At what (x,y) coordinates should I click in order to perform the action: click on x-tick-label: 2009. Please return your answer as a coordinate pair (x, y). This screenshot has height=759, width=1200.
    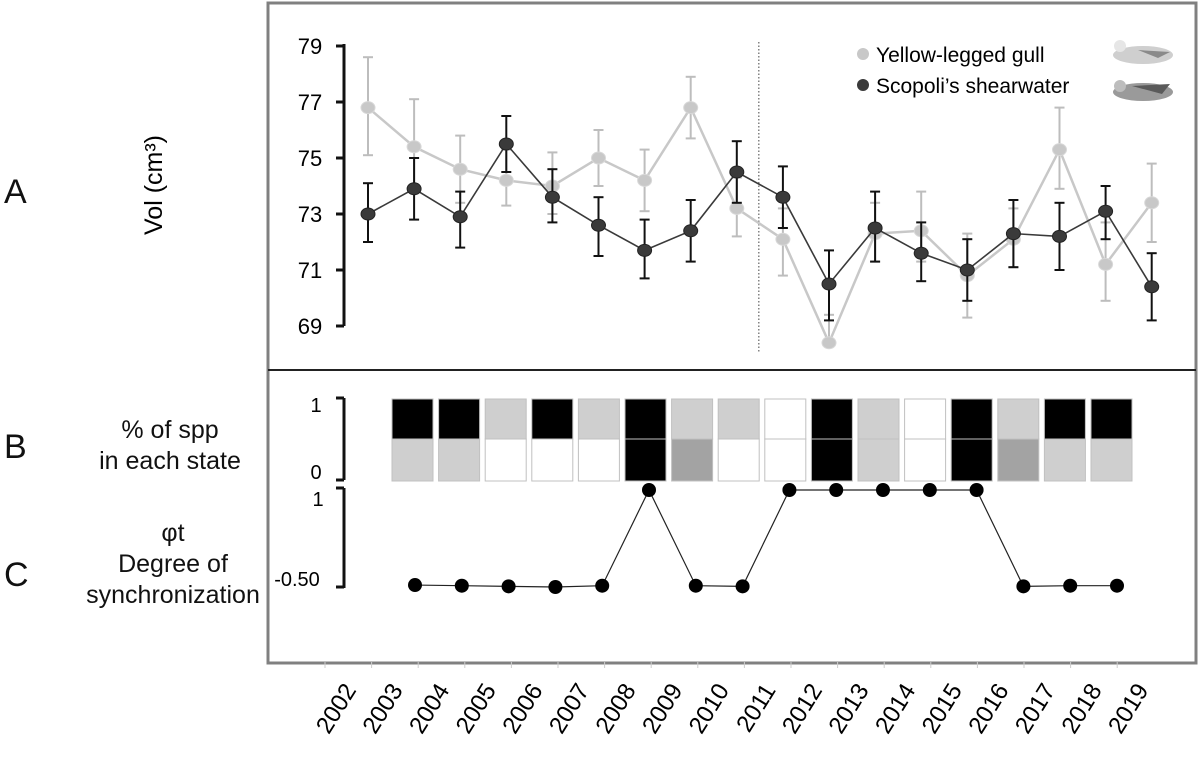
    Looking at the image, I should click on (662, 709).